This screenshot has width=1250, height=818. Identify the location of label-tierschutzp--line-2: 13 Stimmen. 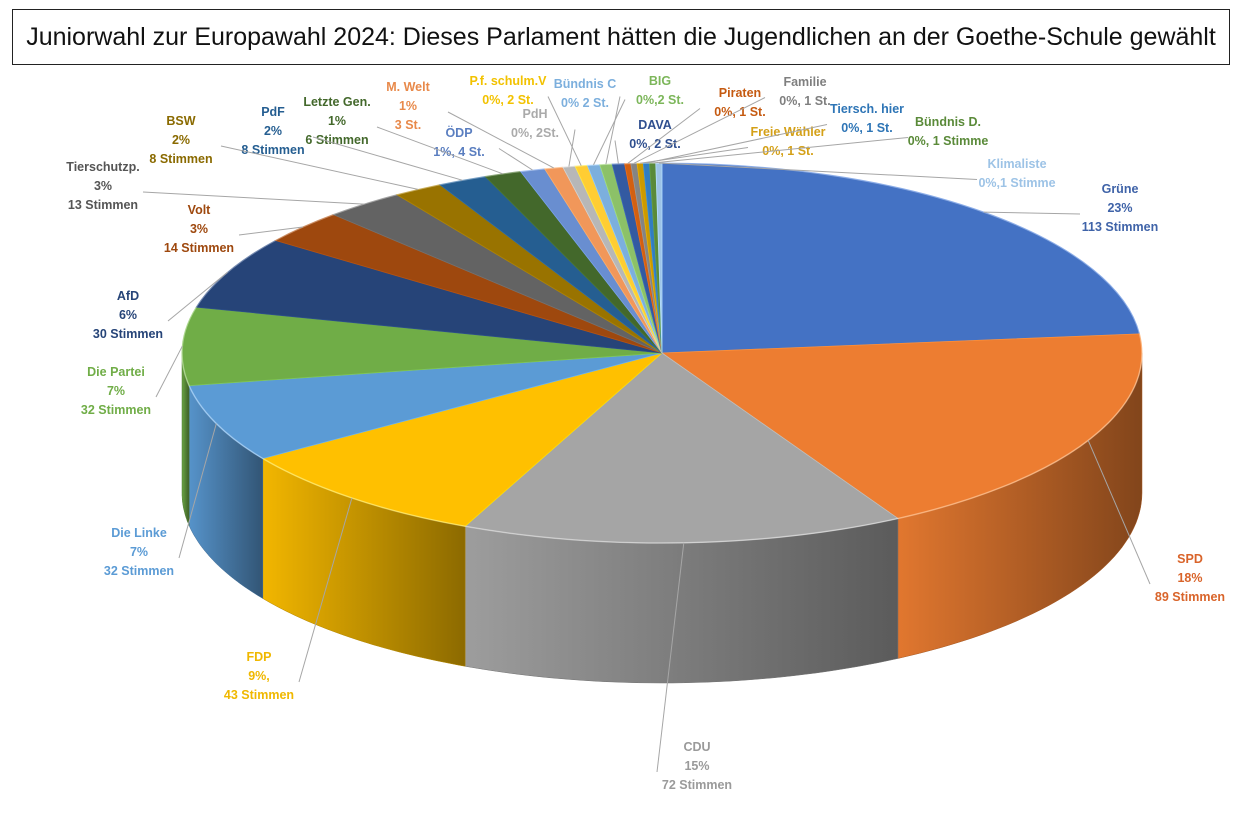
(103, 205).